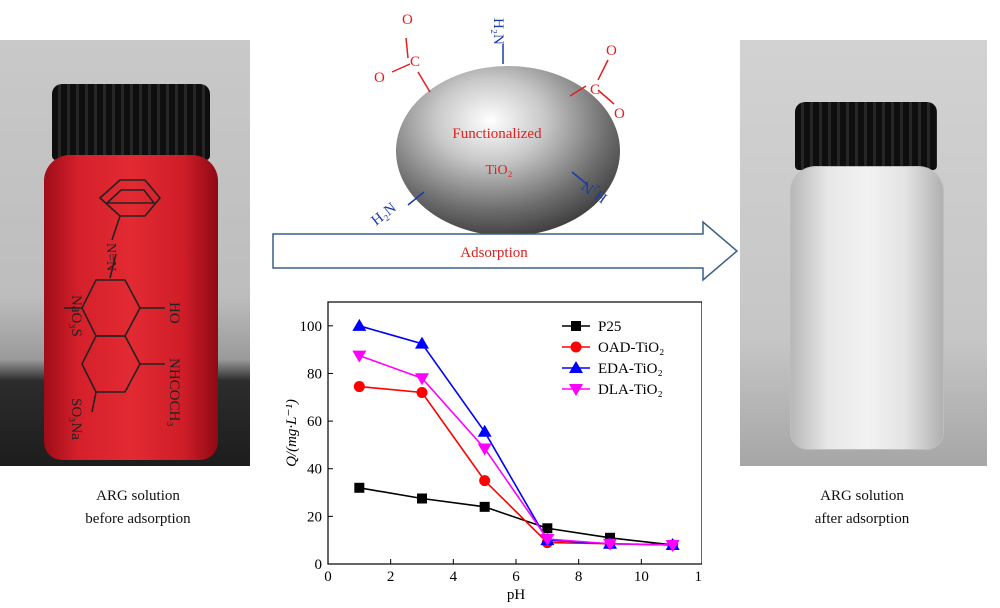 The height and width of the screenshot is (608, 1000). I want to click on legend-label: EDA-TiO₂, so click(630, 369).